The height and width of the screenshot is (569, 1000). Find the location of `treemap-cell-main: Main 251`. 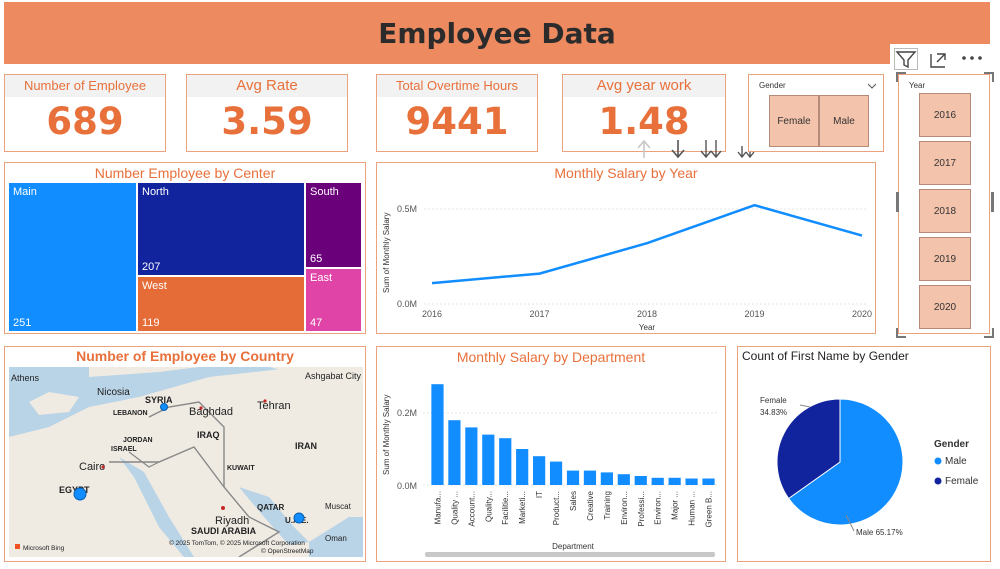

treemap-cell-main: Main 251 is located at coordinates (72, 257).